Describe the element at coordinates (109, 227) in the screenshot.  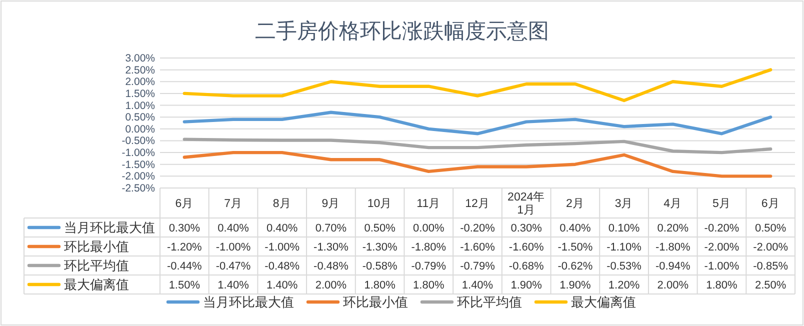
I see `legend-label: 当月环比最大值` at that location.